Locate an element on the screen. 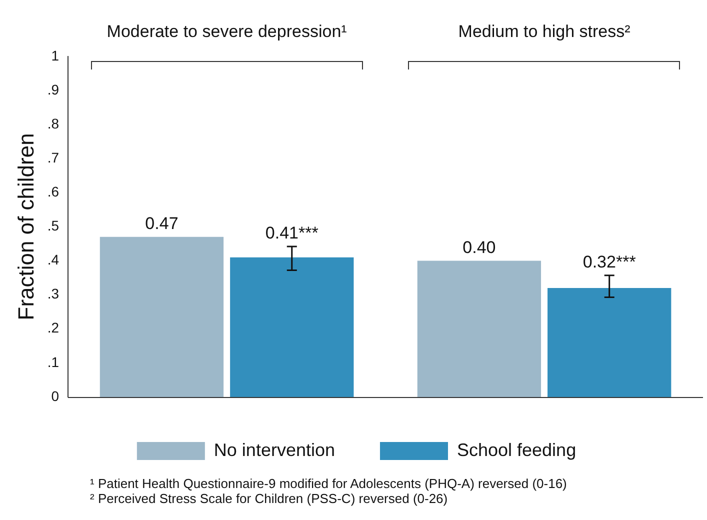 This screenshot has width=707, height=520. y-tick-label: 0 is located at coordinates (55, 396).